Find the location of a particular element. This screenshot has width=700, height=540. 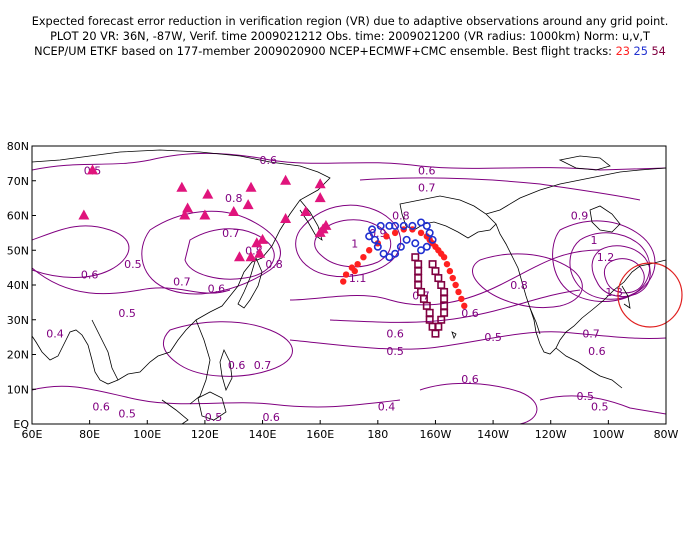

track-label-23: 23 is located at coordinates (622, 51).